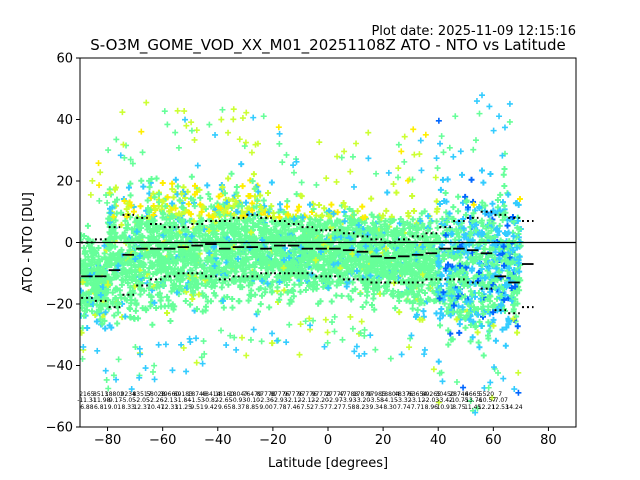 This screenshot has height=480, width=640. What do you see at coordinates (142, 400) in the screenshot?
I see `bin-mean-label: -2.05` at bounding box center [142, 400].